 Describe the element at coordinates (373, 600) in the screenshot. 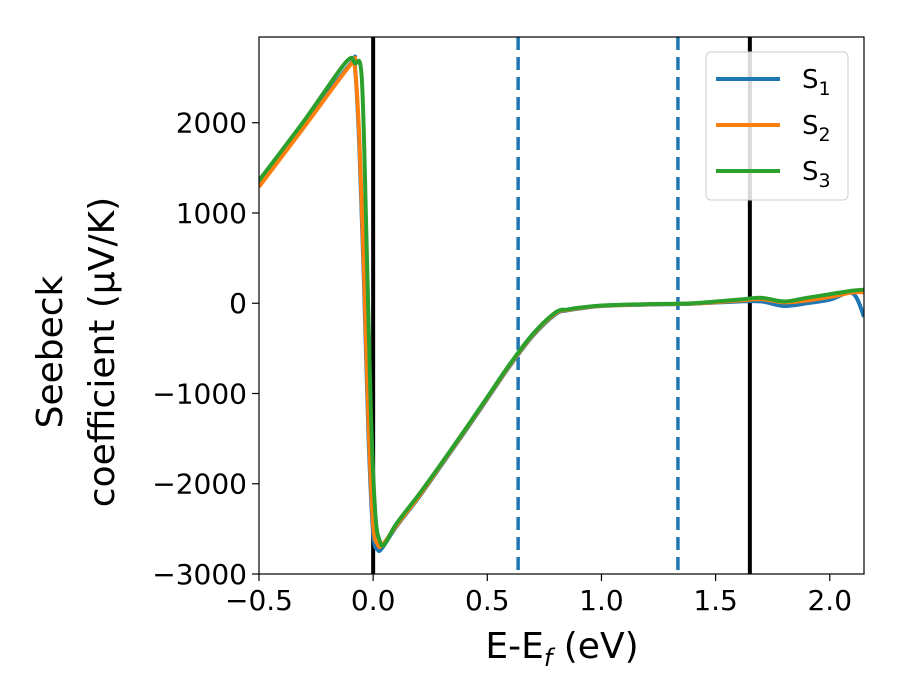

I see `x-tick-label: 0.0` at that location.